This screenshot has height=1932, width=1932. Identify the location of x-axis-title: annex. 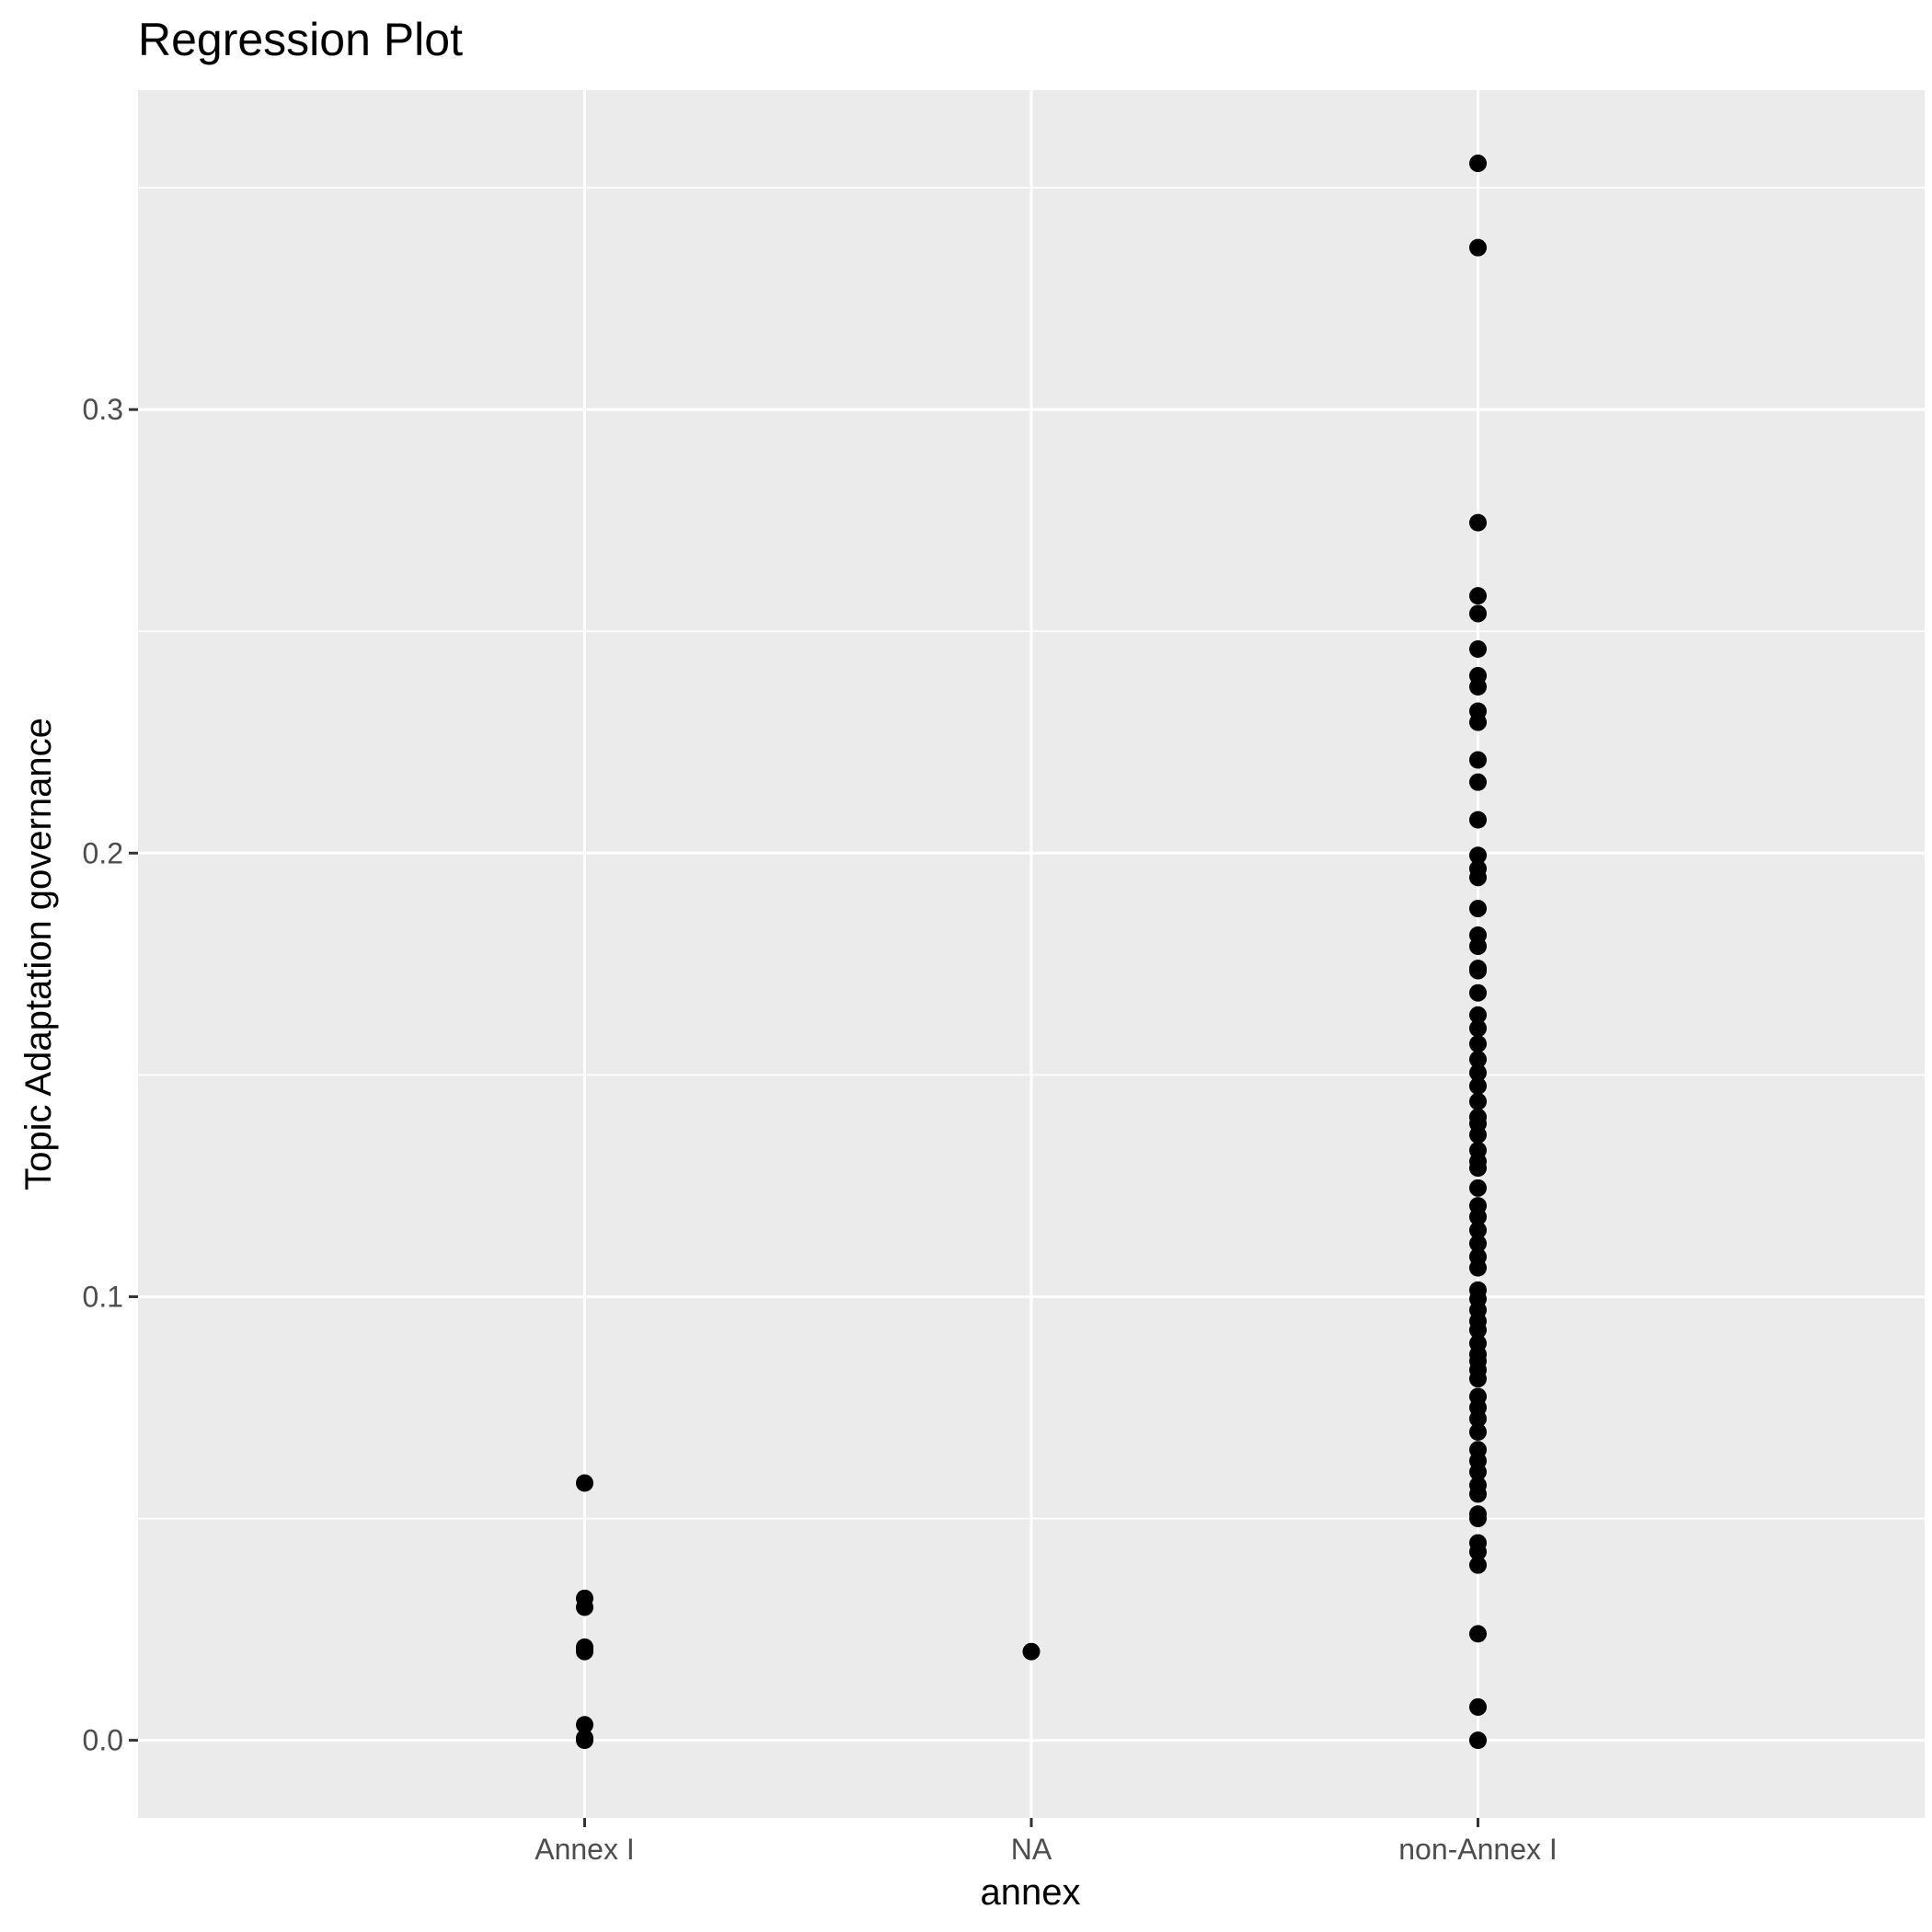
(1031, 1892).